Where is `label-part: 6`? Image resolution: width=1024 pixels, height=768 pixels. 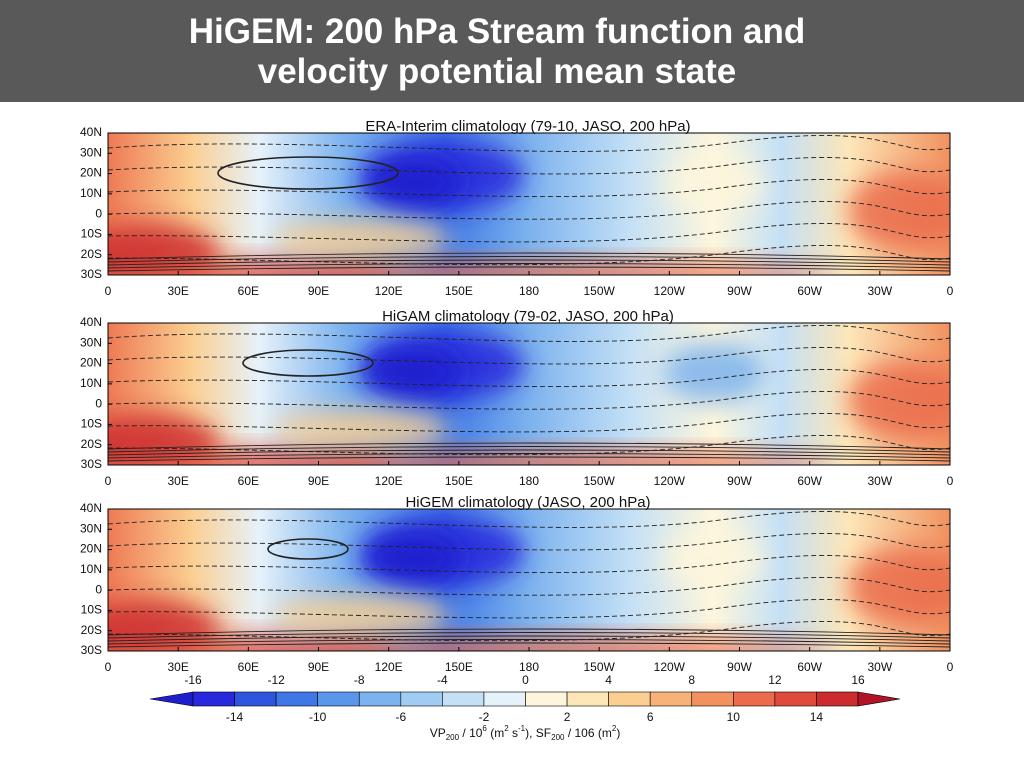 label-part: 6 is located at coordinates (591, 733).